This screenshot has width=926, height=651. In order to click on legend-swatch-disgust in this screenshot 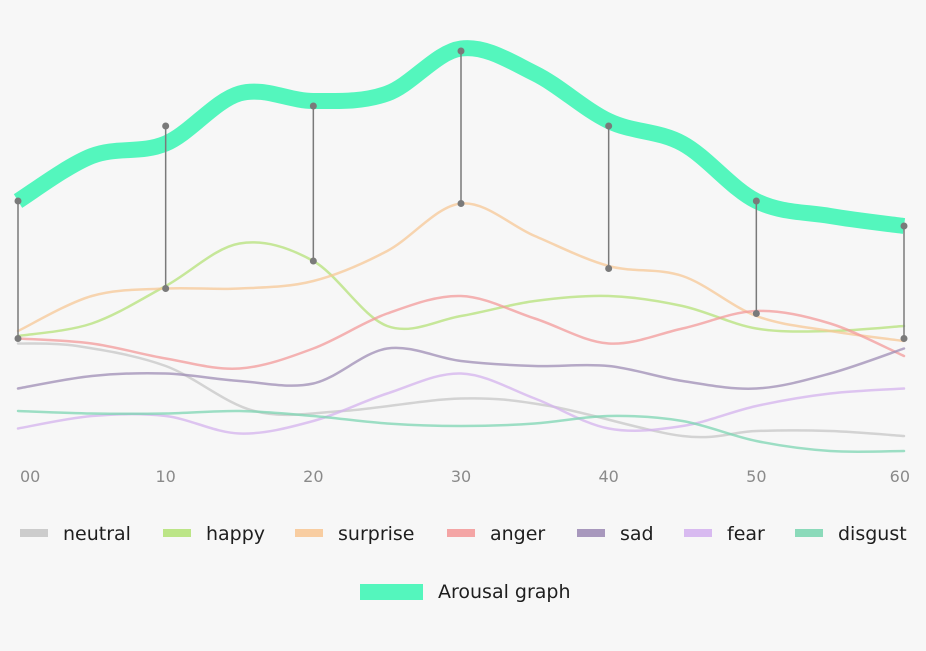, I will do `click(809, 533)`.